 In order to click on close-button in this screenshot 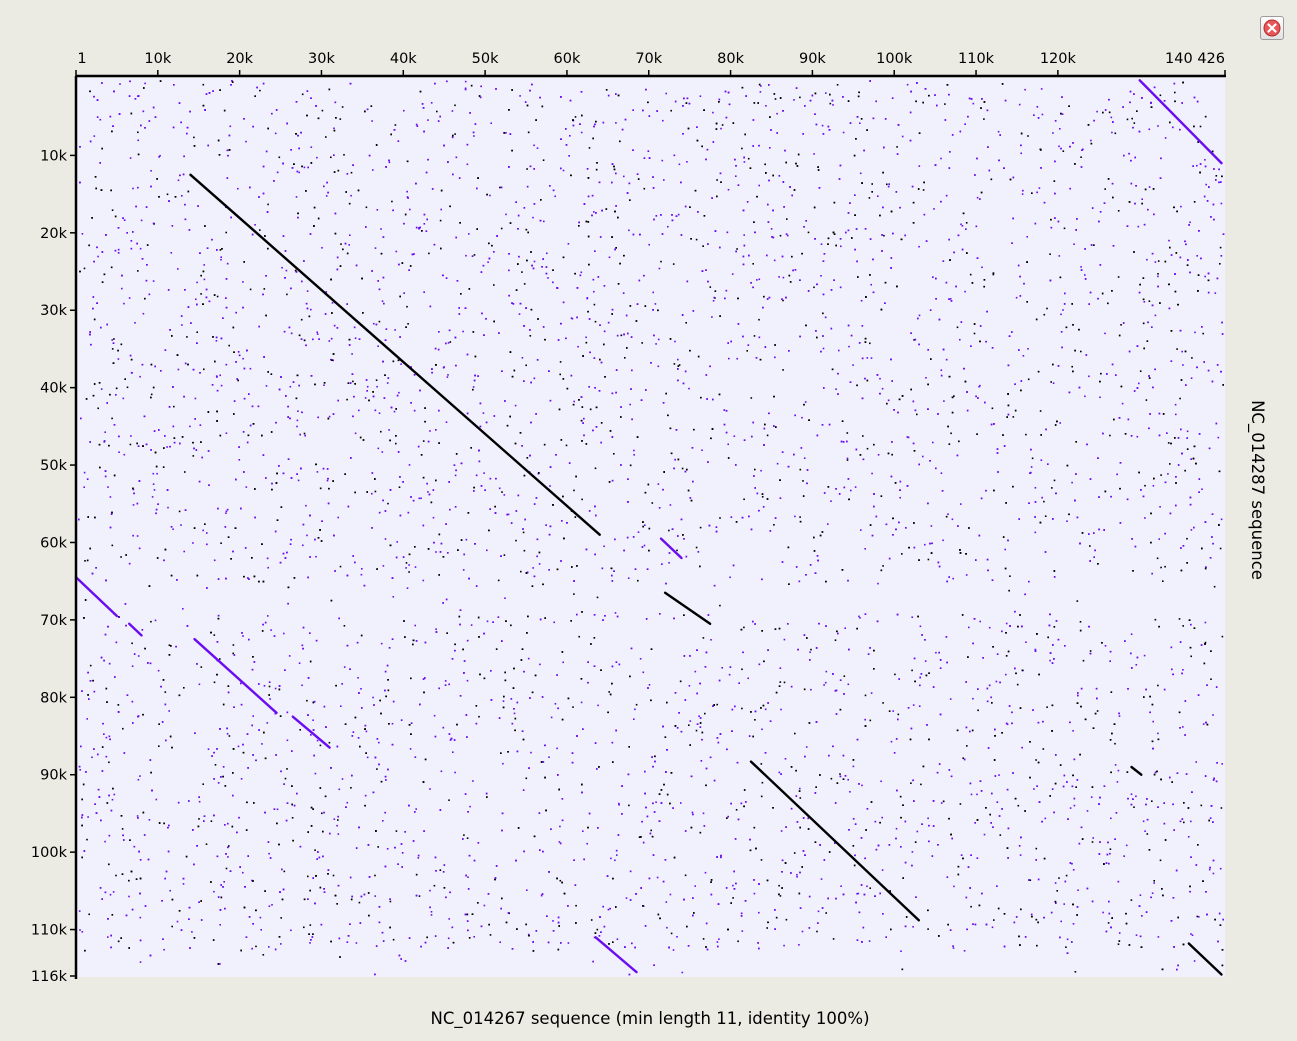, I will do `click(1272, 28)`.